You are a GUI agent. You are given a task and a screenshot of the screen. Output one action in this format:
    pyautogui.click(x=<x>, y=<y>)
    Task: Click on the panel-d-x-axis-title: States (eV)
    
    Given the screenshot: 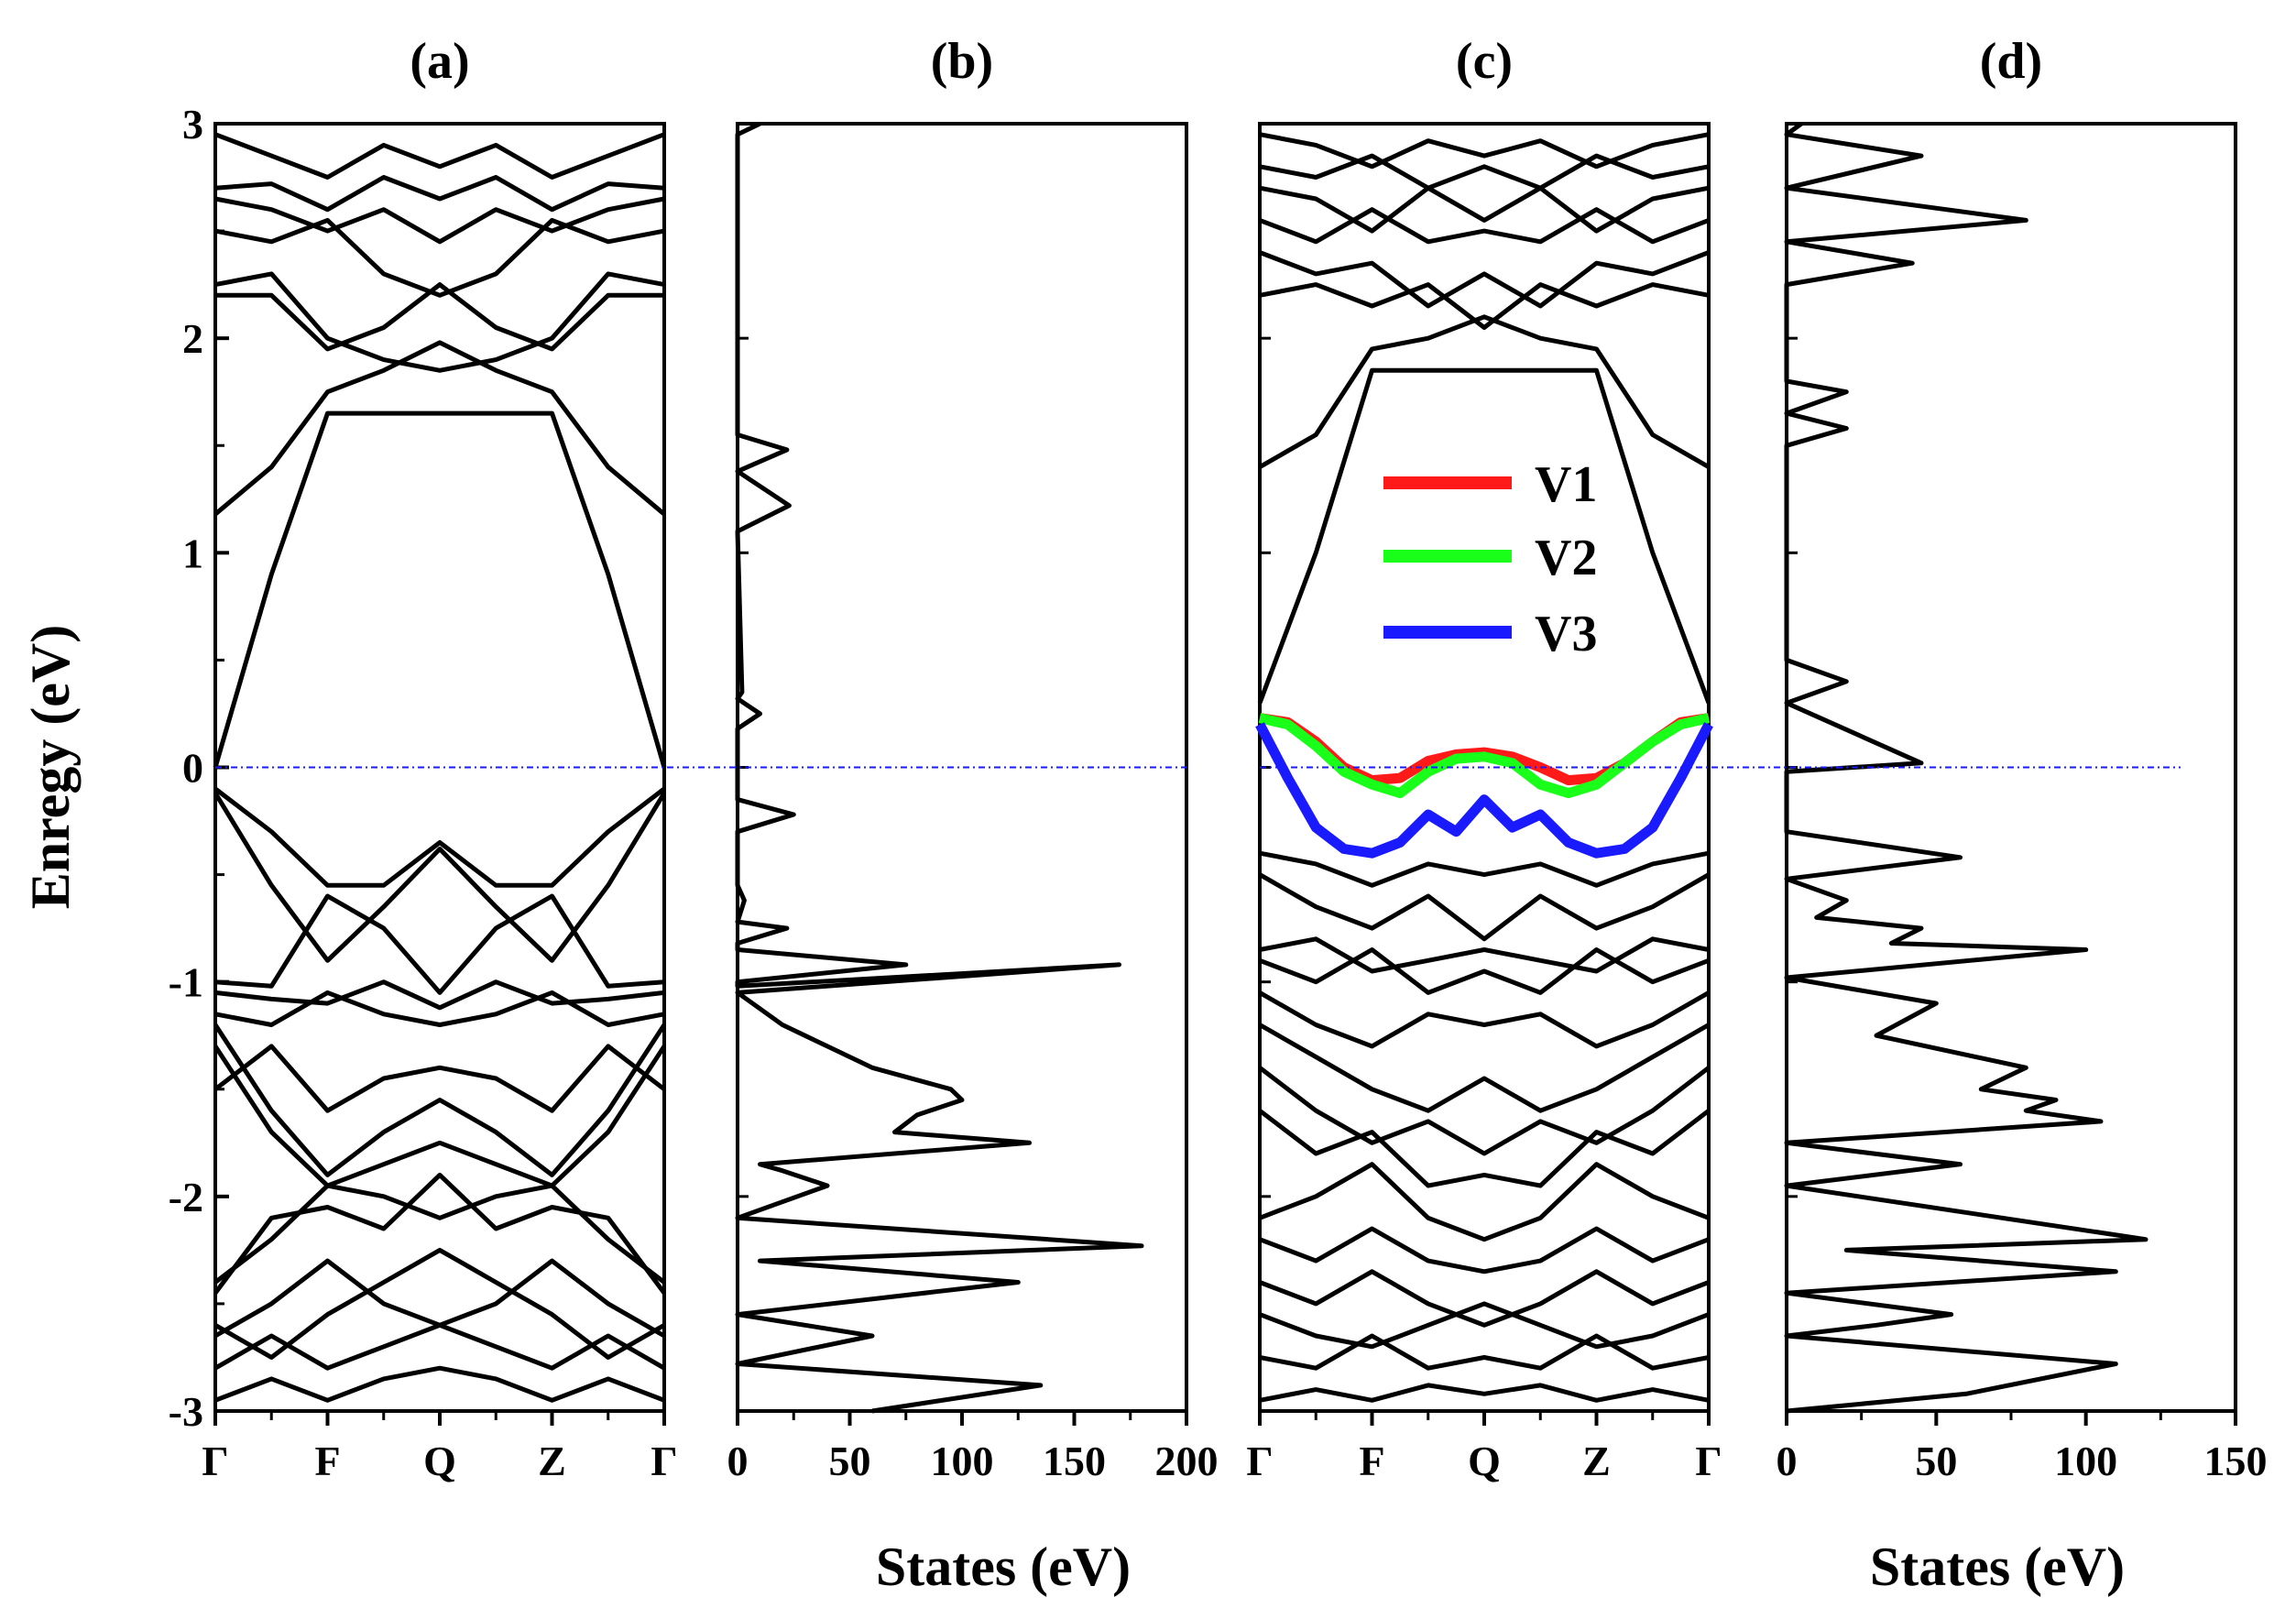 What is the action you would take?
    pyautogui.click(x=1998, y=1567)
    